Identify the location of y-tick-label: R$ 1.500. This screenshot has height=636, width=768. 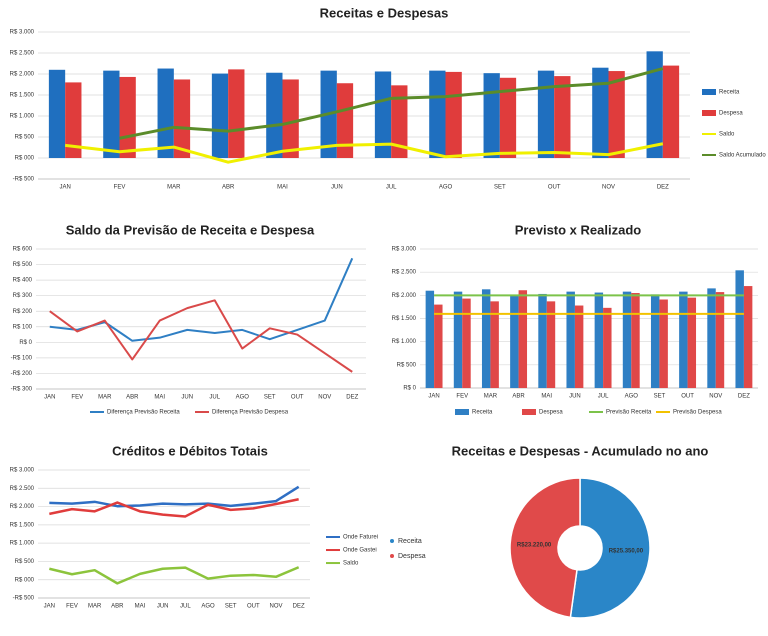
(404, 319).